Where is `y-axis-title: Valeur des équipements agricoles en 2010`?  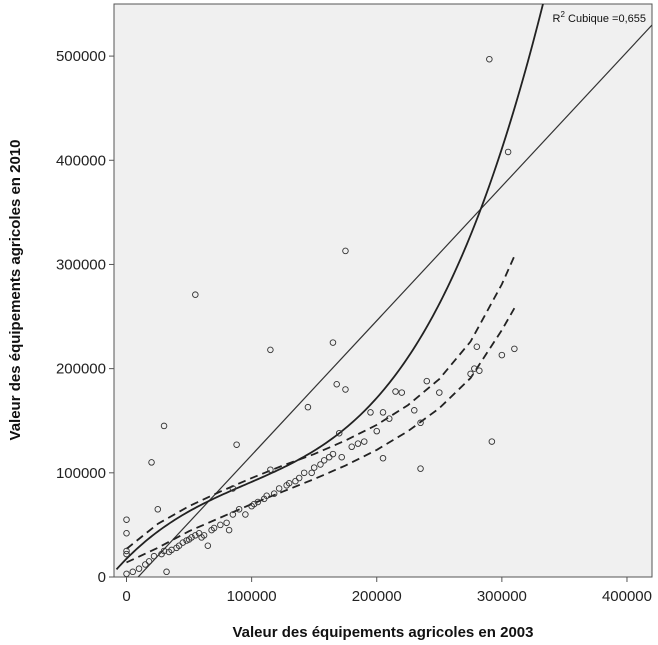 y-axis-title: Valeur des équipements agricoles en 2010 is located at coordinates (15, 290).